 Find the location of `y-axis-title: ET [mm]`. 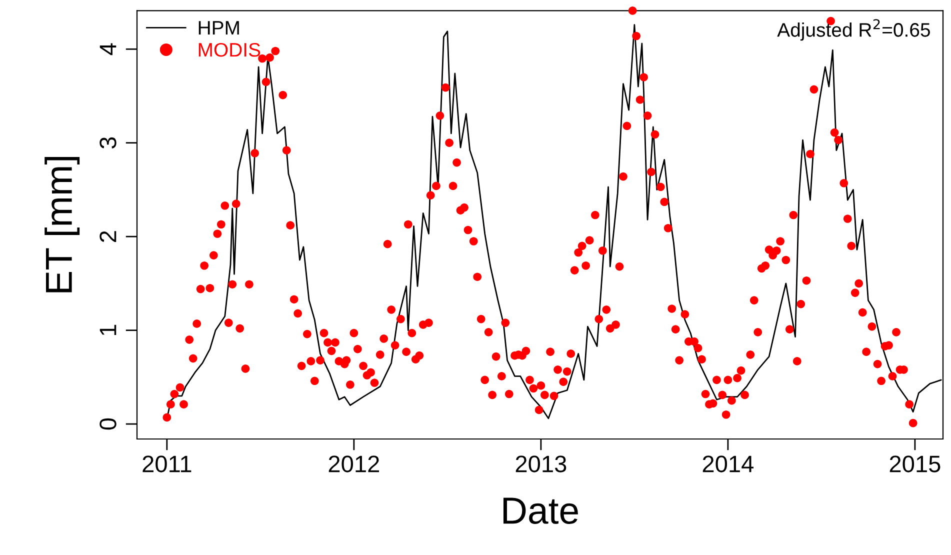

y-axis-title: ET [mm] is located at coordinates (62, 224).